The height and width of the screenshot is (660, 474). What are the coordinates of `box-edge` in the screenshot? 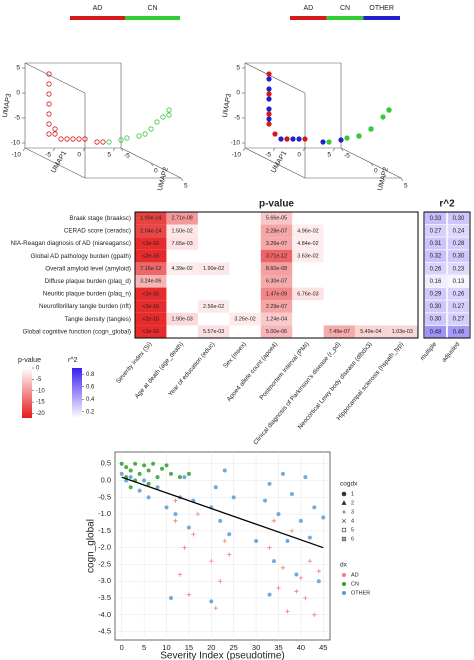 It's located at (275, 163).